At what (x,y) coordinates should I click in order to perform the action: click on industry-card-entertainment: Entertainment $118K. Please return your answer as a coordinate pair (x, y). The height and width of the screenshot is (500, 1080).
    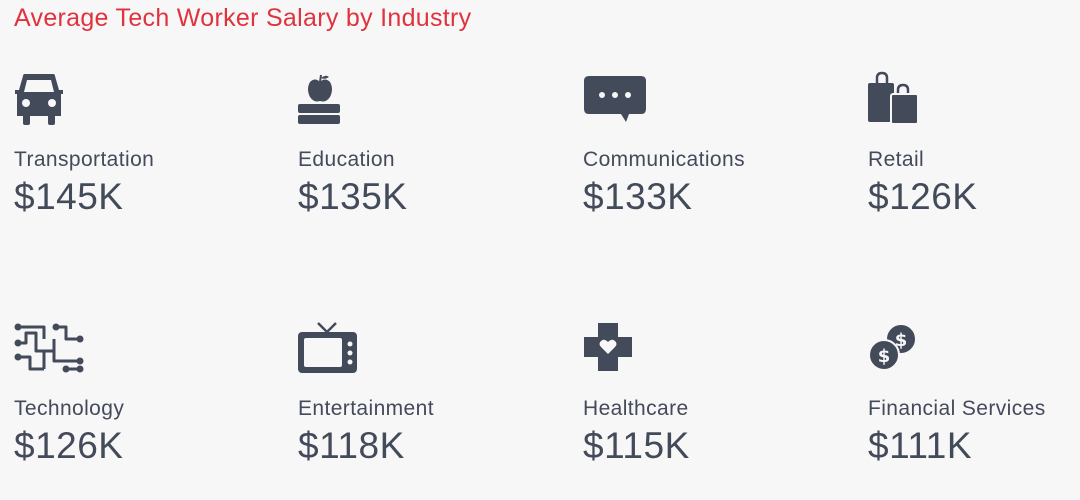
    Looking at the image, I should click on (433, 406).